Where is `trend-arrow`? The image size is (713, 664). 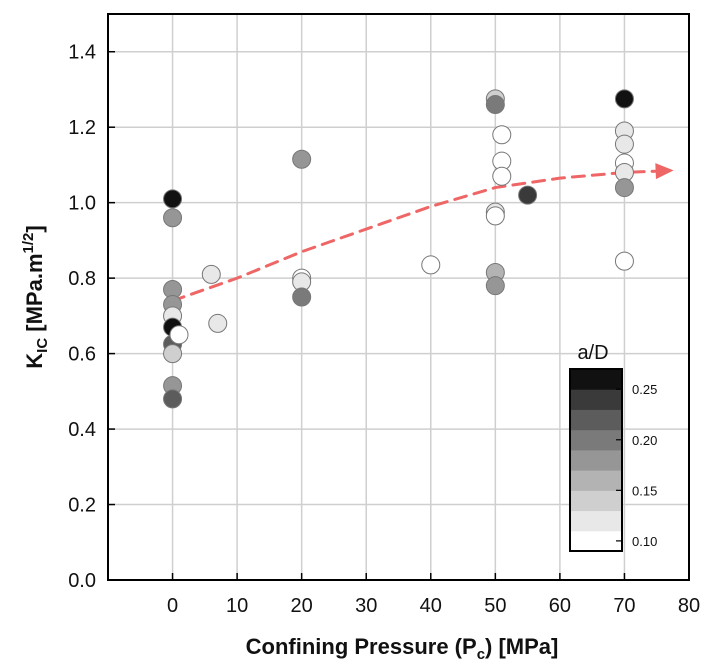 trend-arrow is located at coordinates (422, 233).